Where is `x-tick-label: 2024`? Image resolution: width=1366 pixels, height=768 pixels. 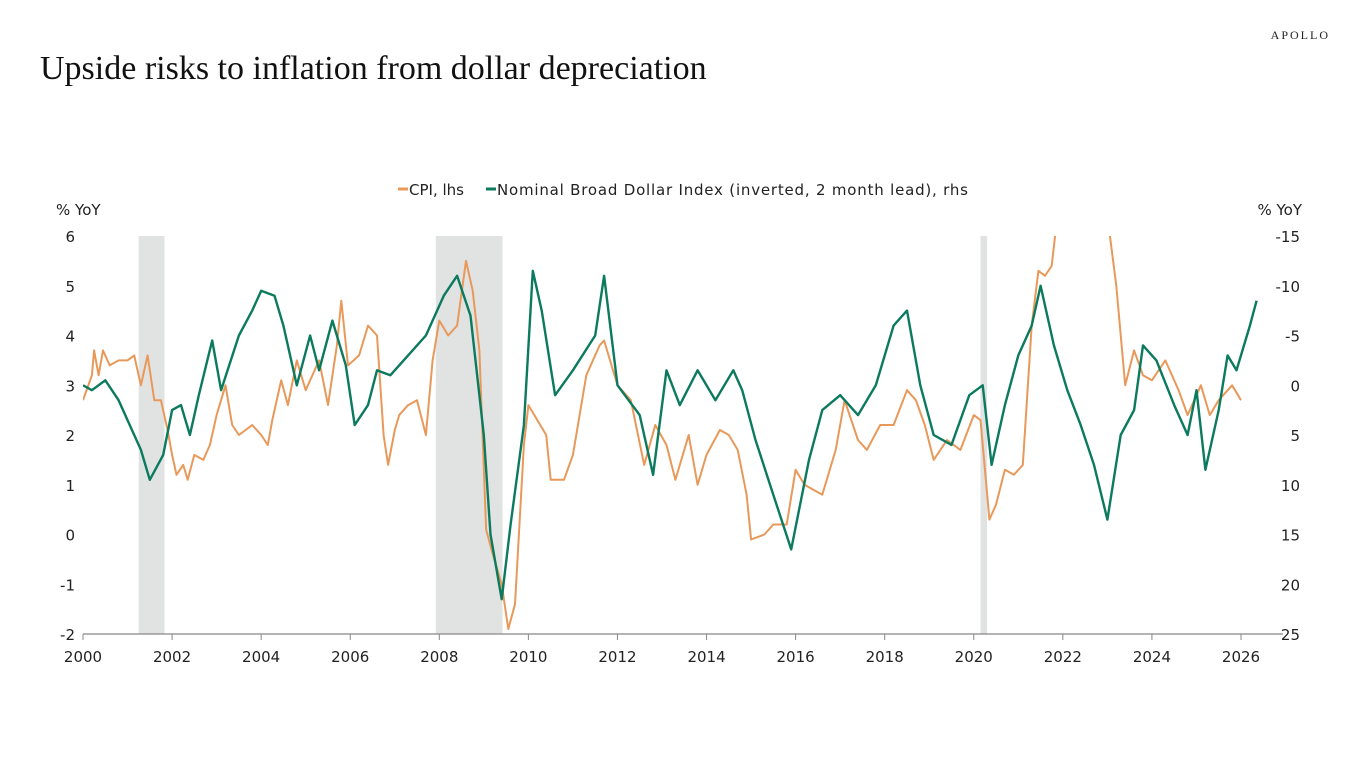 x-tick-label: 2024 is located at coordinates (1152, 657).